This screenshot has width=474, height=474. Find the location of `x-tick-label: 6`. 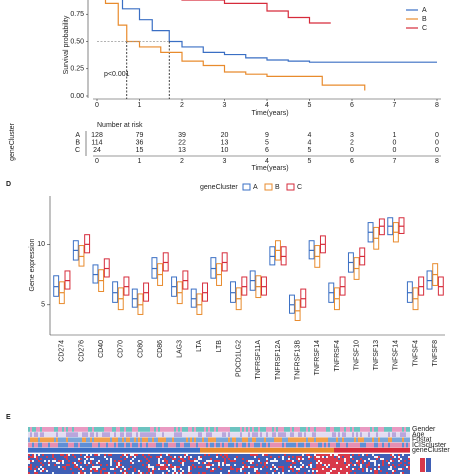

x-tick-label: 6 is located at coordinates (352, 161).